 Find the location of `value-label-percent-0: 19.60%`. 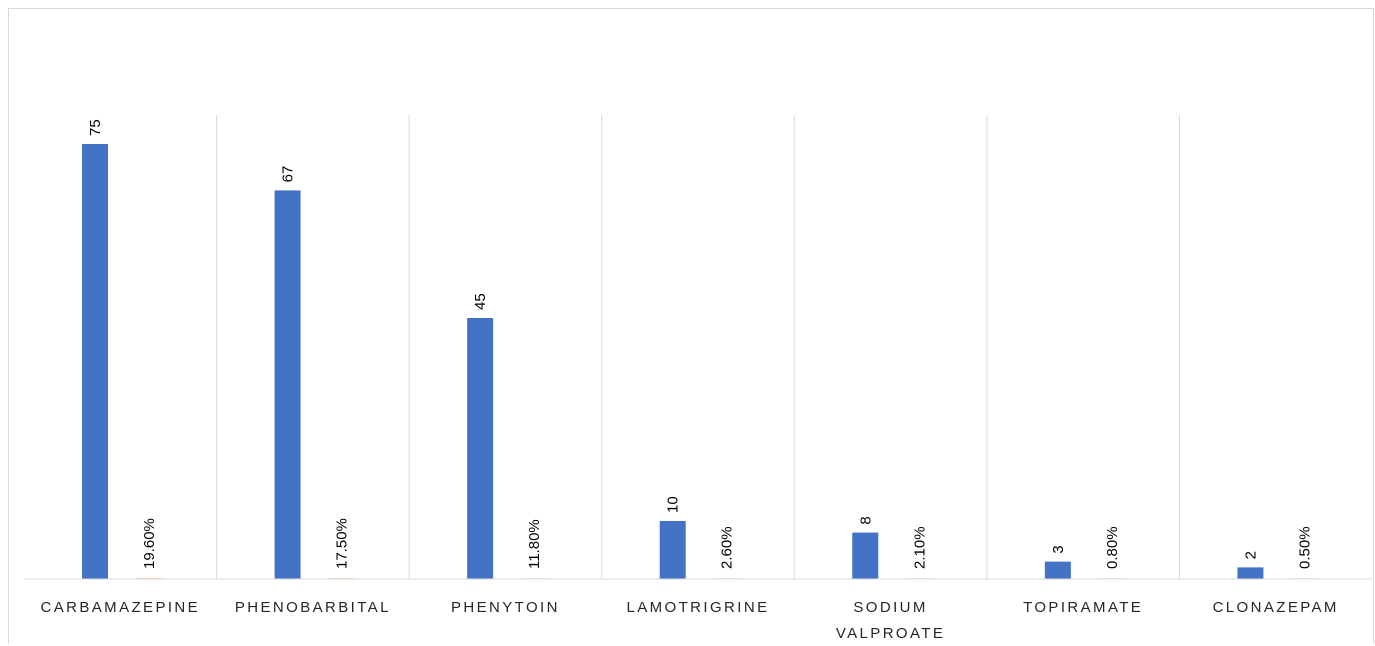

value-label-percent-0: 19.60% is located at coordinates (149, 543).